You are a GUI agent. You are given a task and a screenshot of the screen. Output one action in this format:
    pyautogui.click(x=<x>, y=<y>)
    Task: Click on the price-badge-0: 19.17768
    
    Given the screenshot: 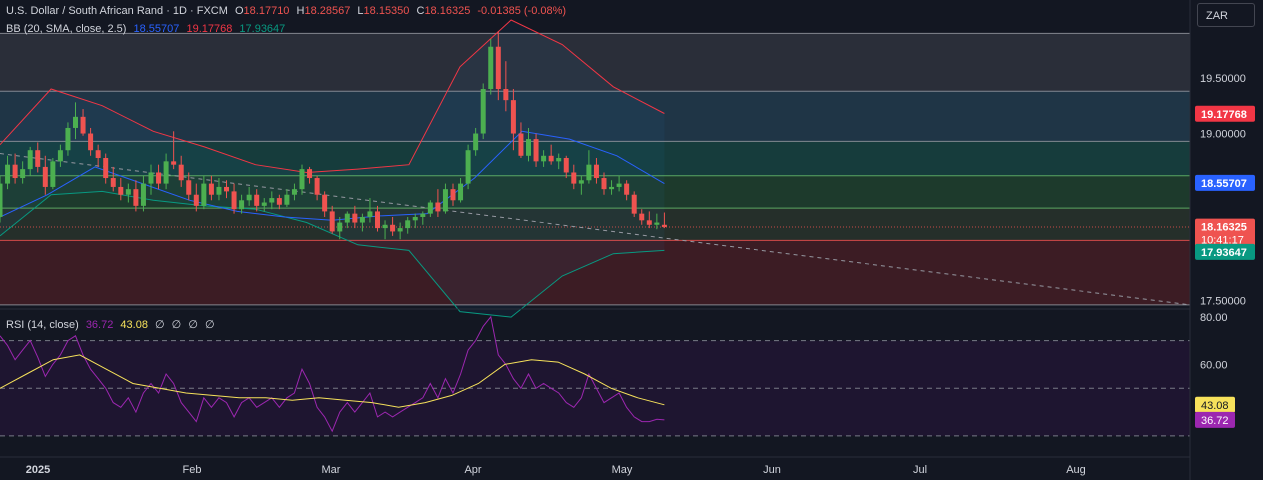 What is the action you would take?
    pyautogui.click(x=1224, y=115)
    